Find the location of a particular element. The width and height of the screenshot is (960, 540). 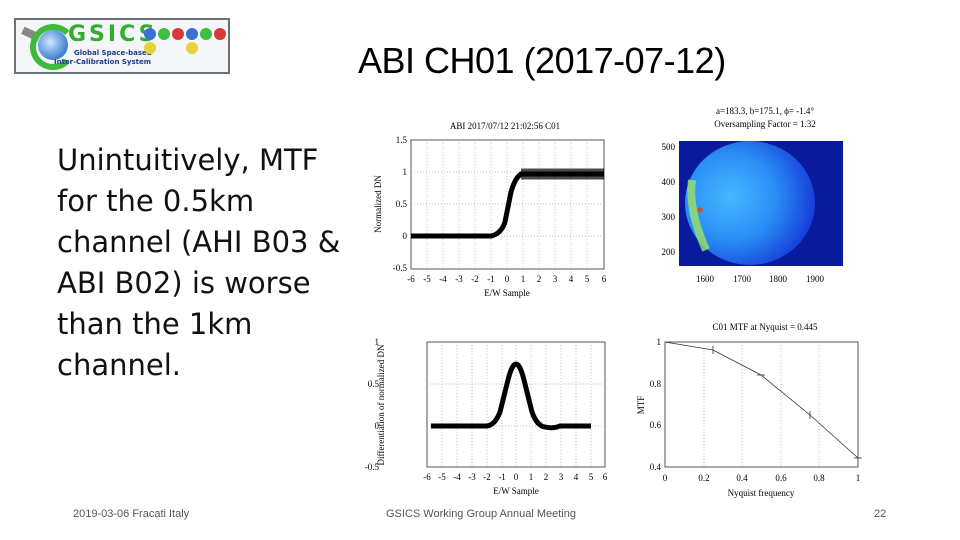

footer-meeting: GSICS Working Group Annual Meeting is located at coordinates (481, 514).